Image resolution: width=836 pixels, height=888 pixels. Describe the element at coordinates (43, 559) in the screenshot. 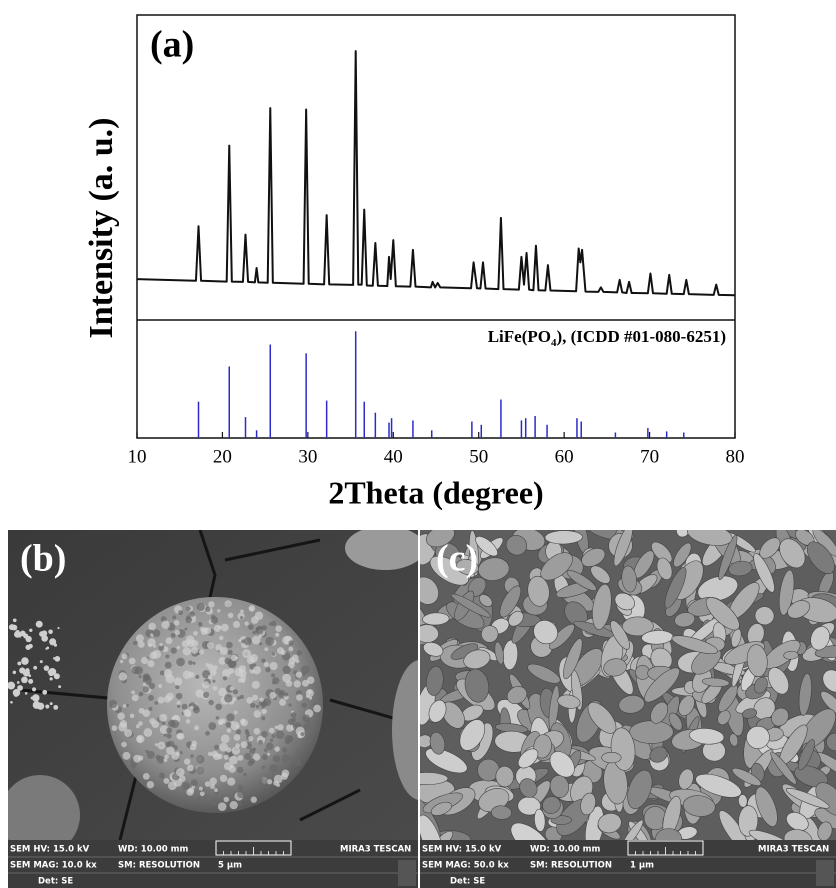

I see `panel-label: (b)` at that location.